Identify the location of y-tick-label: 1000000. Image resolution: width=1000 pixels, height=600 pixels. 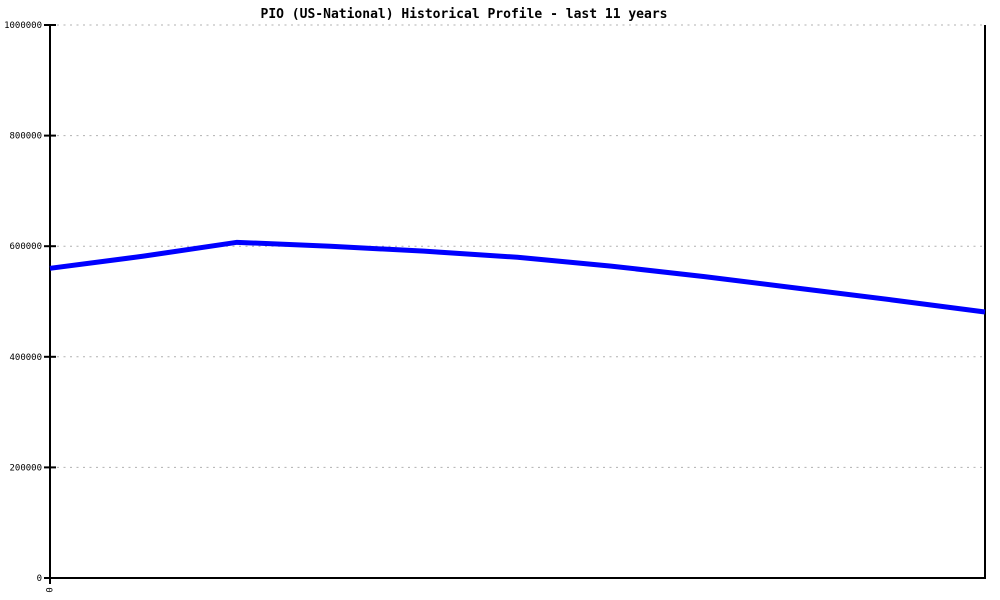
(23, 26).